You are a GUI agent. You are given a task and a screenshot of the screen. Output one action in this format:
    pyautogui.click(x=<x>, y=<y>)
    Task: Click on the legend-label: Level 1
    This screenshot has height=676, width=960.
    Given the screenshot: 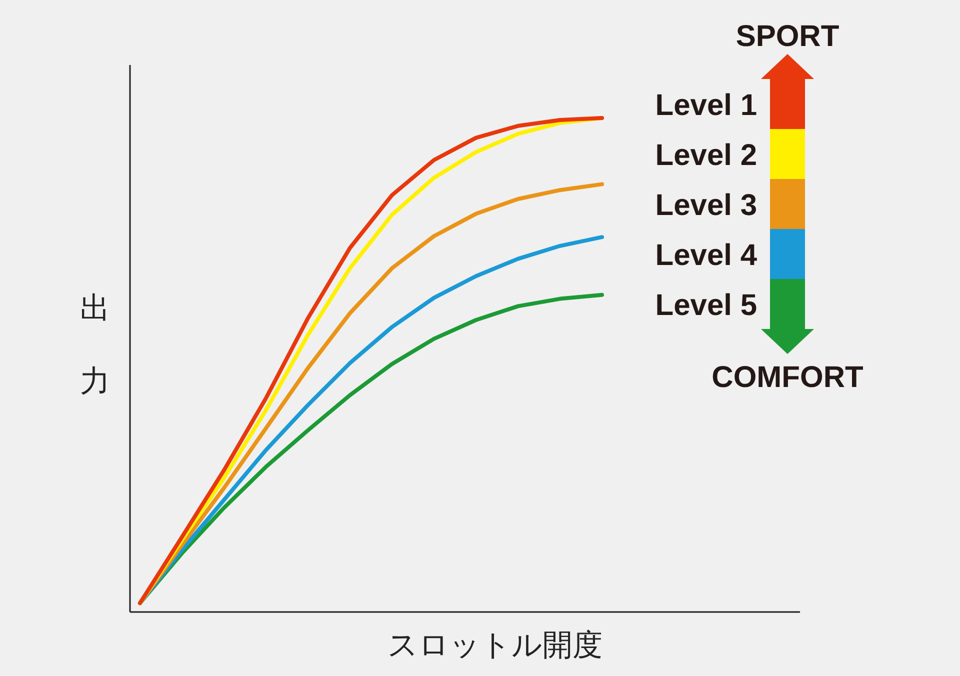 What is the action you would take?
    pyautogui.click(x=706, y=105)
    